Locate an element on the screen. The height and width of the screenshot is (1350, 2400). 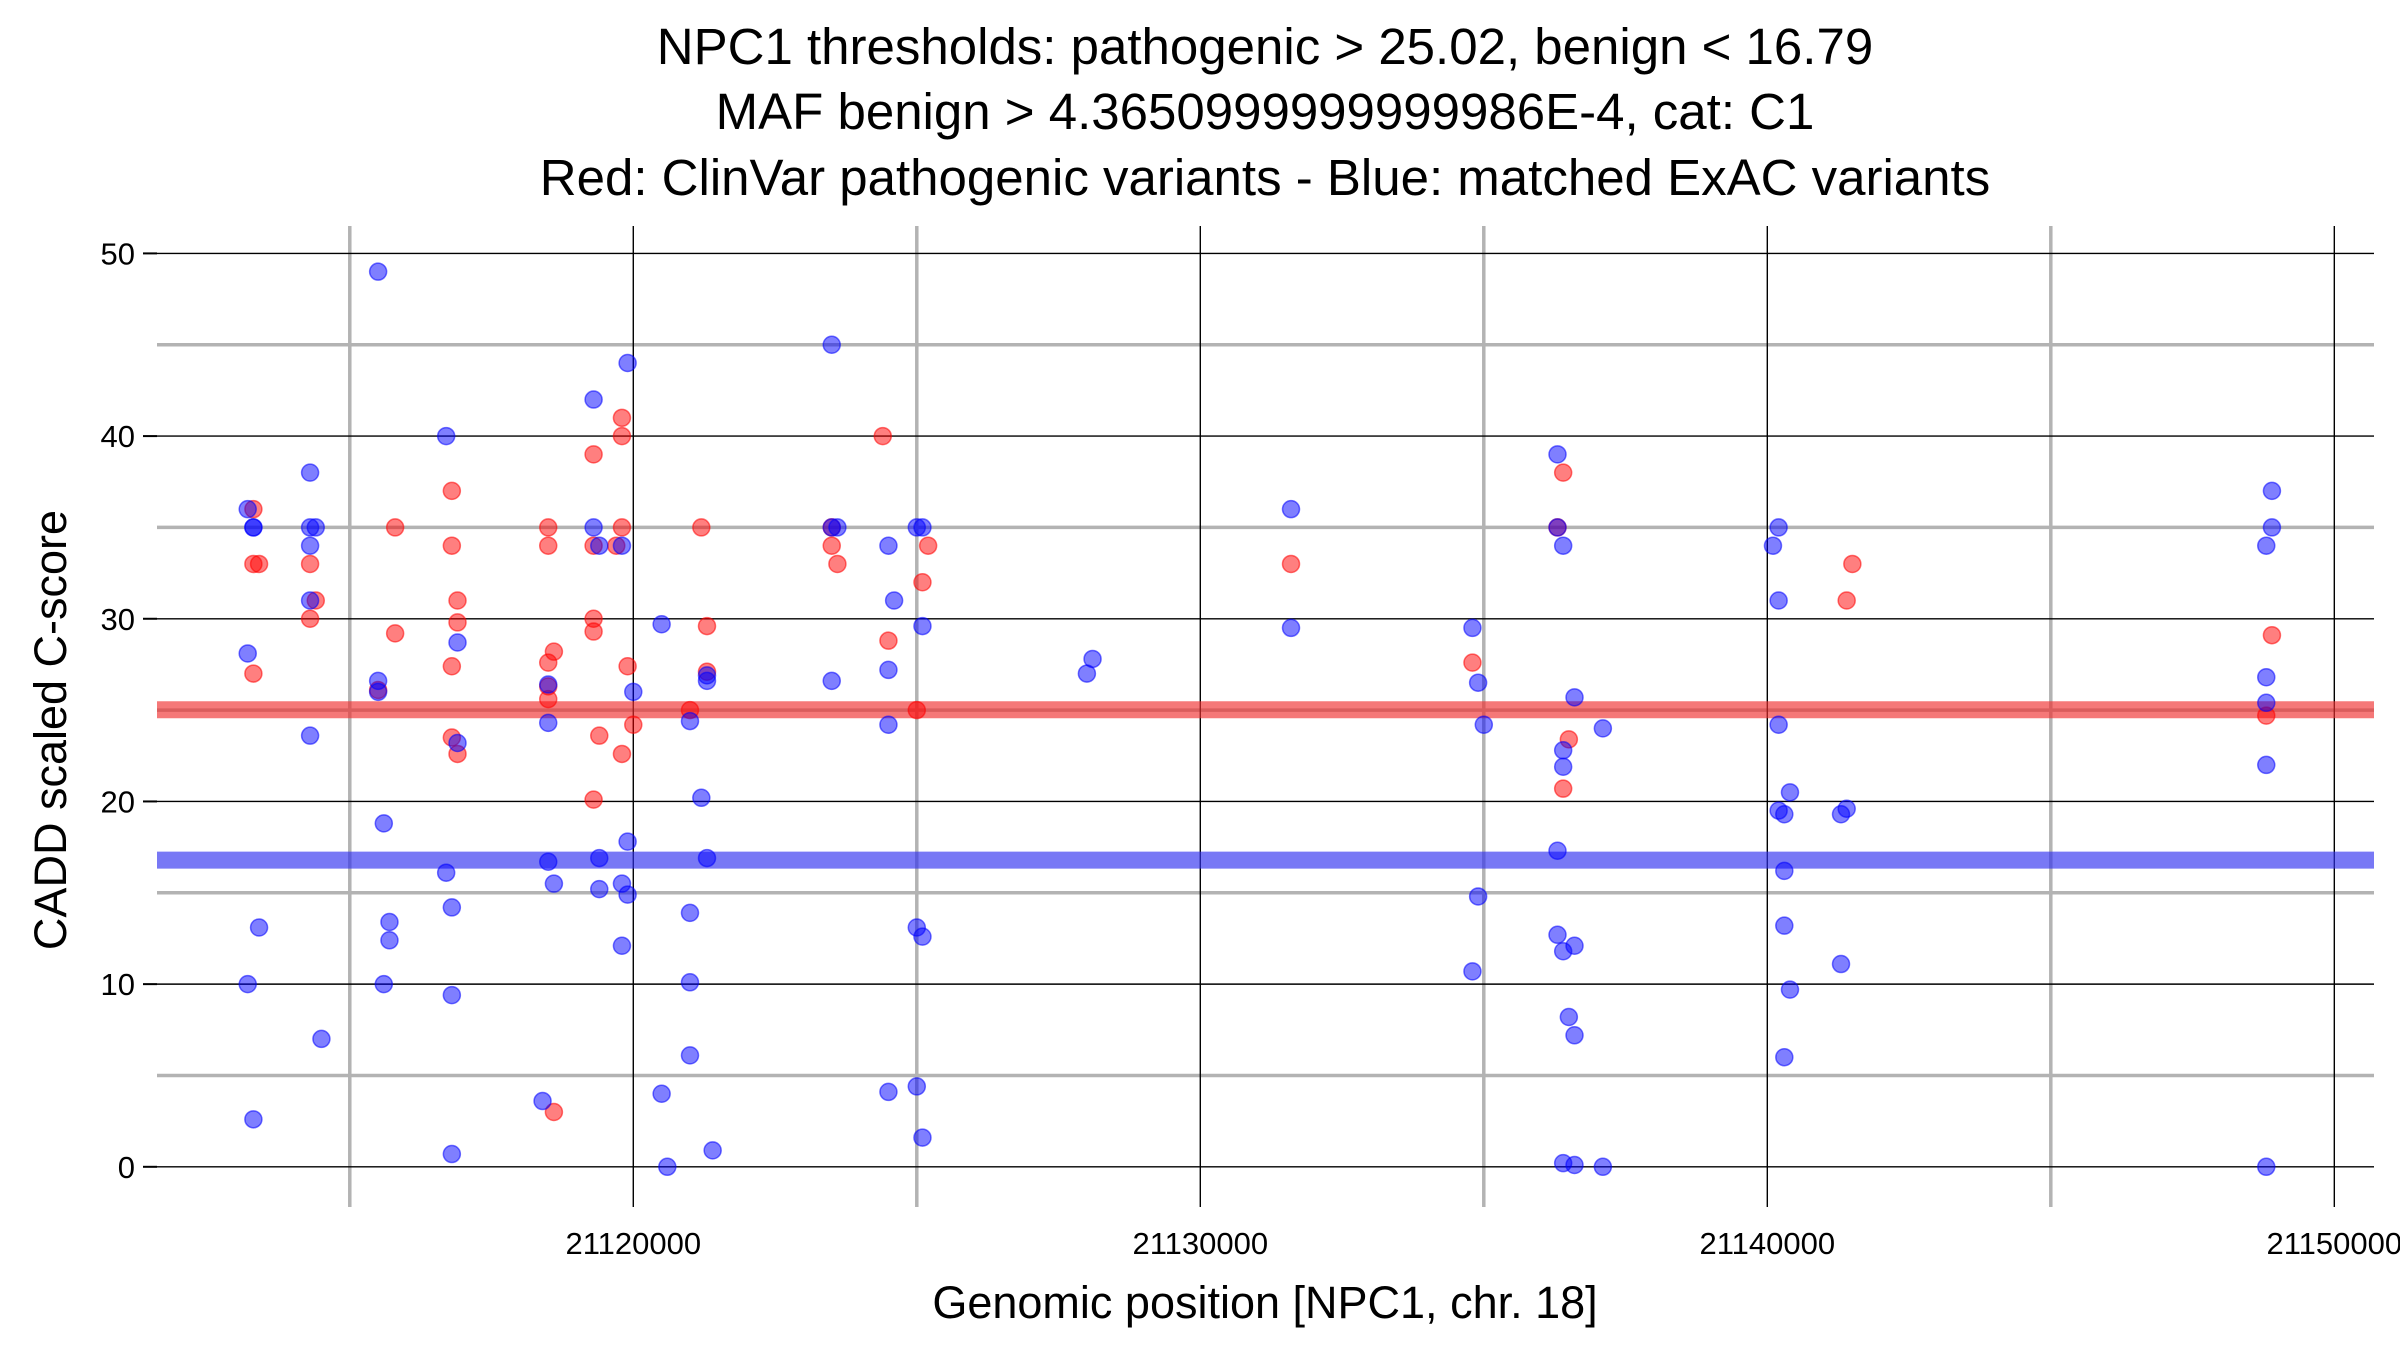
x-tick-label: 21140000 is located at coordinates (1767, 1243).